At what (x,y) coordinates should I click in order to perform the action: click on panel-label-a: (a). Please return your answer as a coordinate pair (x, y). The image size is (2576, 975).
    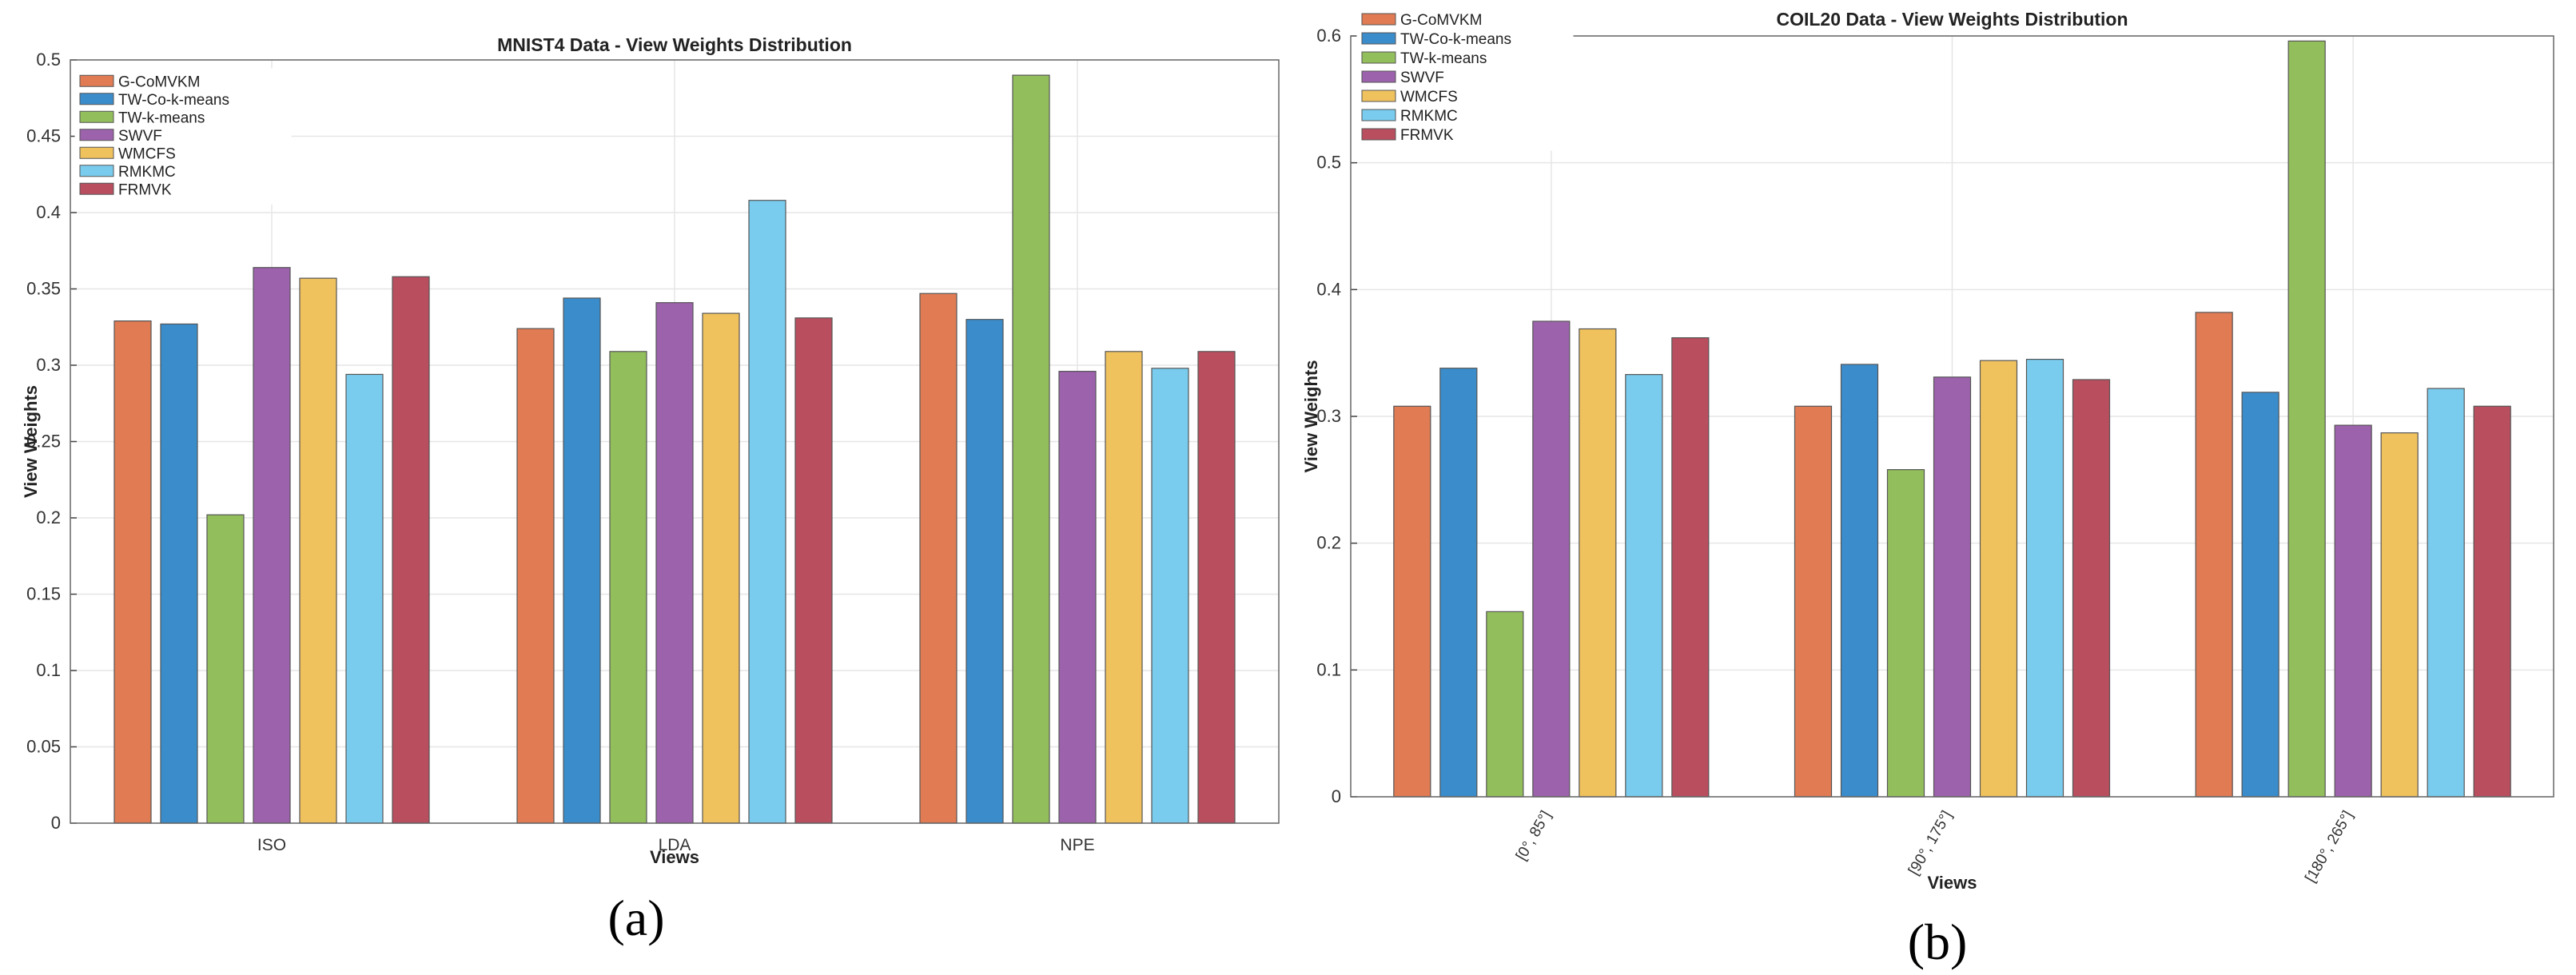
    Looking at the image, I should click on (635, 917).